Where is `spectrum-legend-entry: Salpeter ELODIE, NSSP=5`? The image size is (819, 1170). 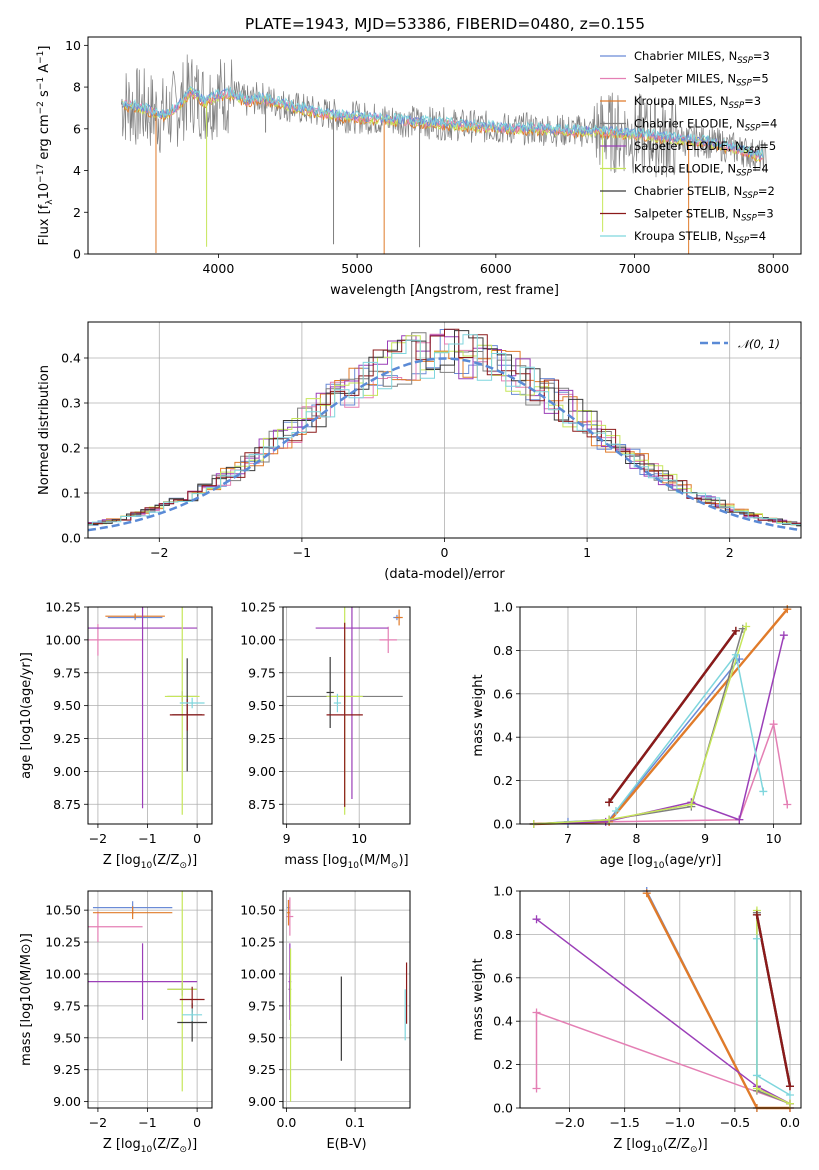 spectrum-legend-entry: Salpeter ELODIE, NSSP=5 is located at coordinates (705, 147).